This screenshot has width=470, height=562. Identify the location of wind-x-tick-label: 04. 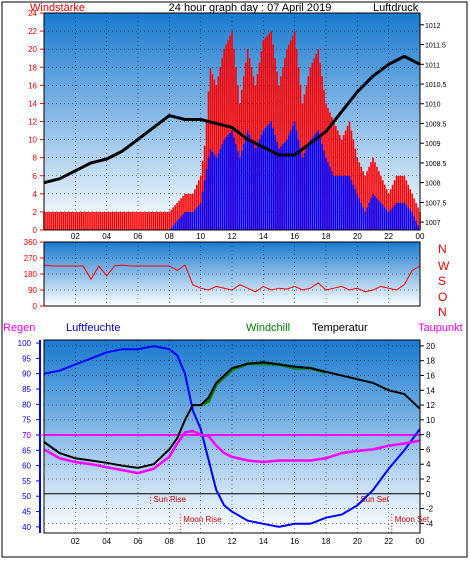
(106, 236).